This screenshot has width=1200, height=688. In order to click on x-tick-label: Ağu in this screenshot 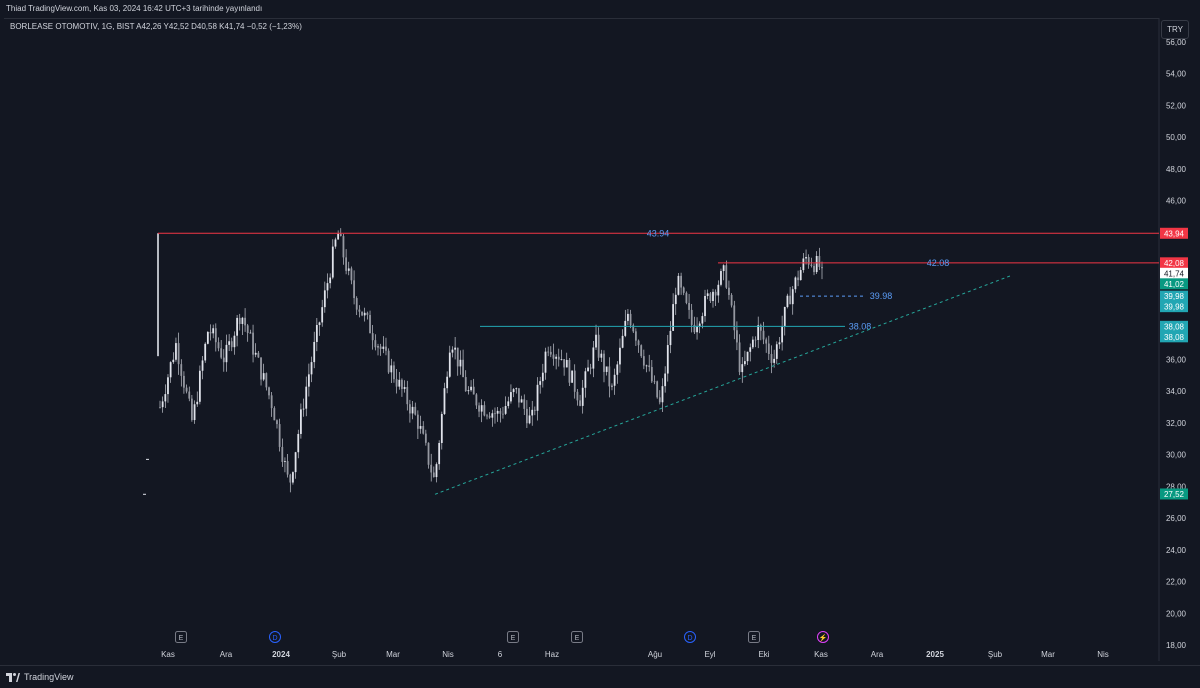, I will do `click(655, 654)`.